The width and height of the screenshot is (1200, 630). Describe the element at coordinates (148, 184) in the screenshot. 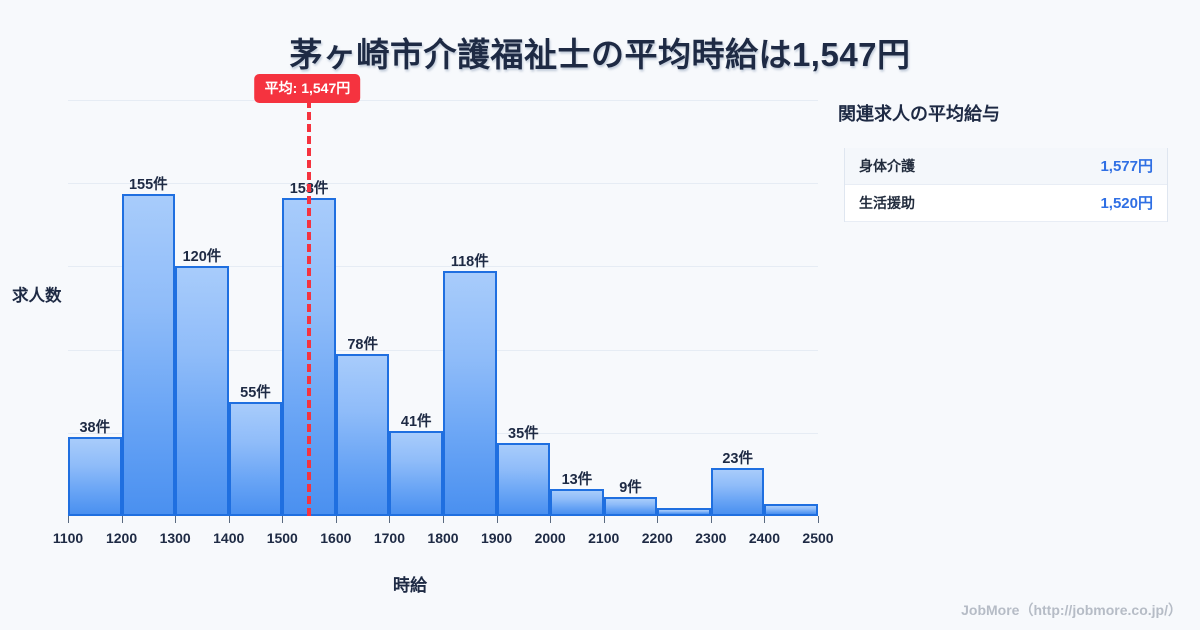

I see `bar-value-label: 155件` at that location.